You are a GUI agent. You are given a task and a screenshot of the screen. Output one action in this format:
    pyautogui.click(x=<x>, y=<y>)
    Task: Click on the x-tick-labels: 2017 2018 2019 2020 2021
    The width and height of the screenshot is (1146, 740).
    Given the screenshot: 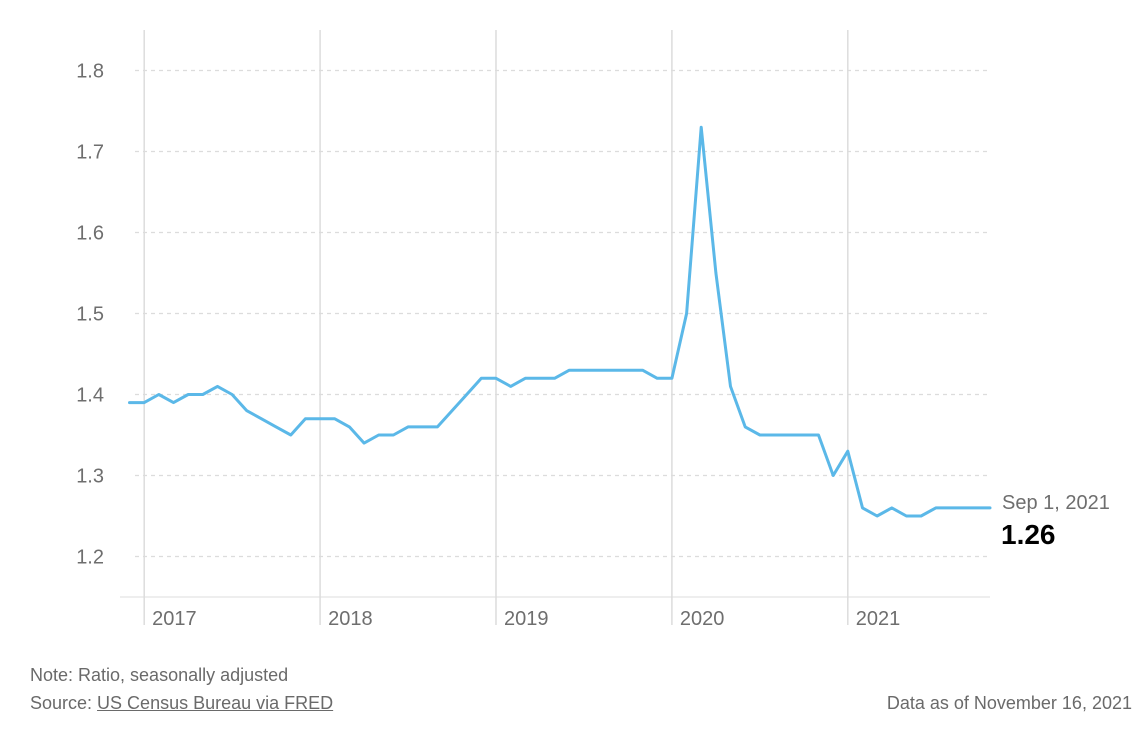 What is the action you would take?
    pyautogui.click(x=526, y=619)
    